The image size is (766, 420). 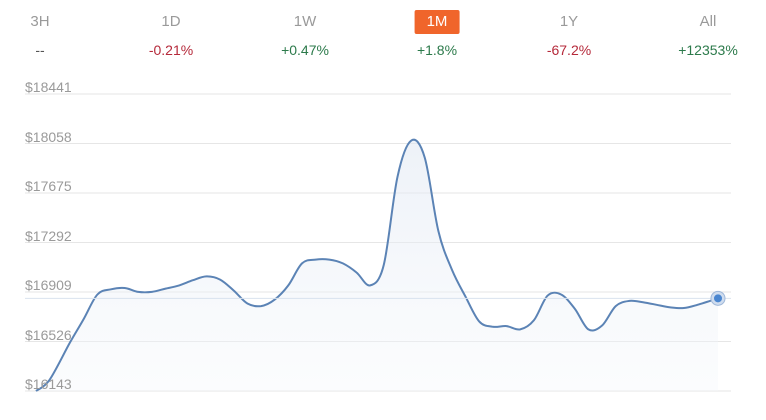 What do you see at coordinates (383, 23) in the screenshot?
I see `time-range-tabs: 3H 1D 1W 1M 1Y All` at bounding box center [383, 23].